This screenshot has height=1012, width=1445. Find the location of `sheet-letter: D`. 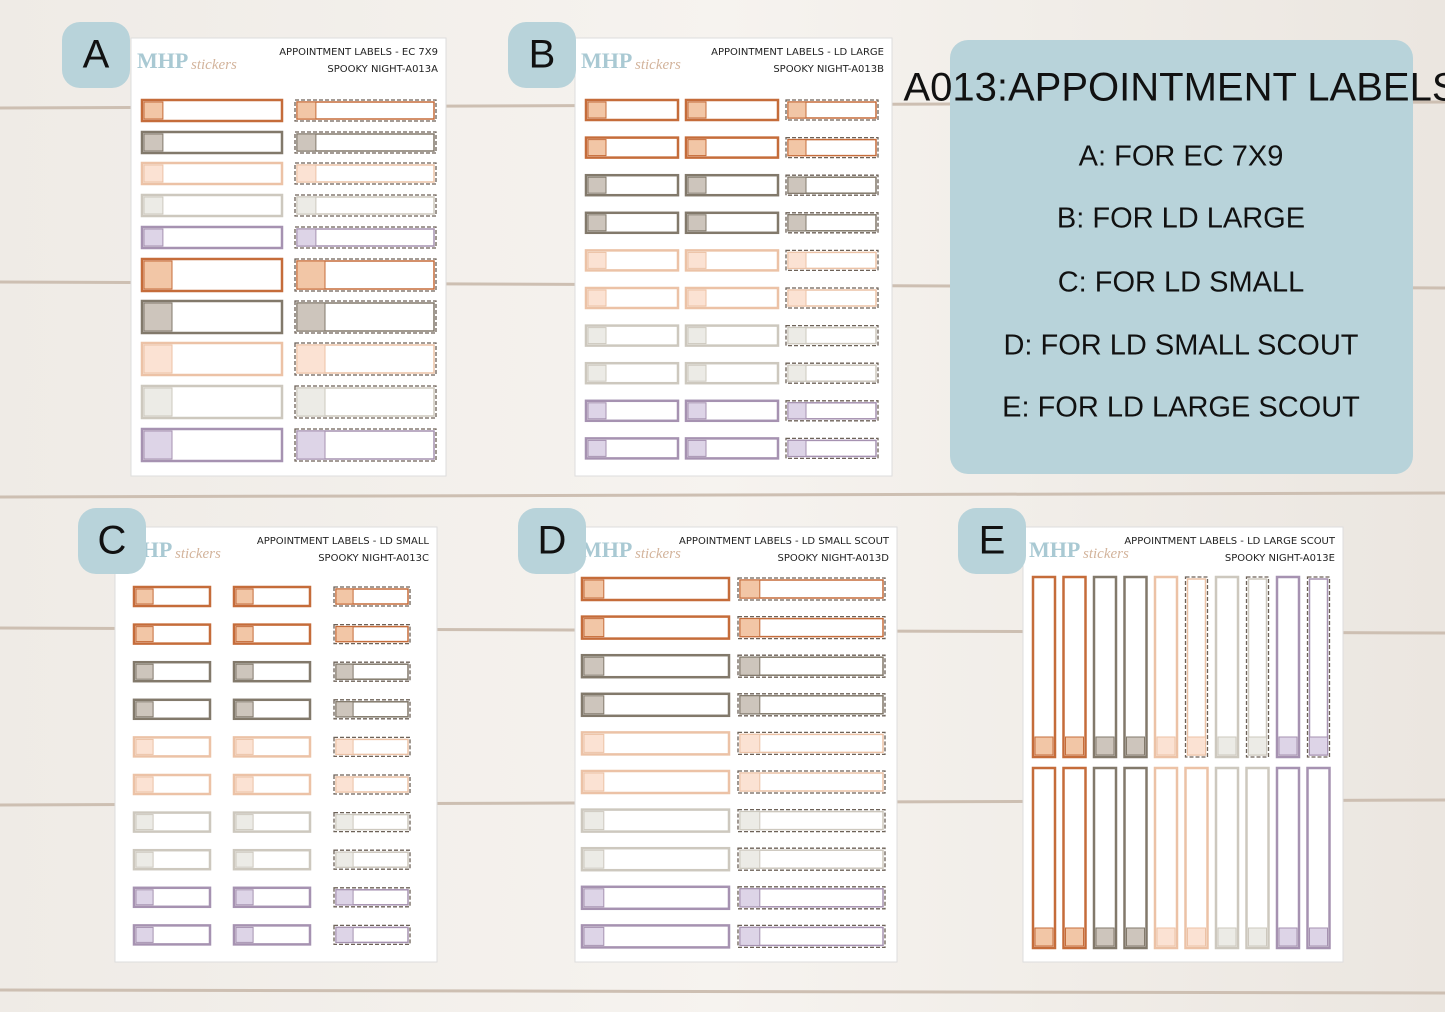

sheet-letter: D is located at coordinates (552, 541).